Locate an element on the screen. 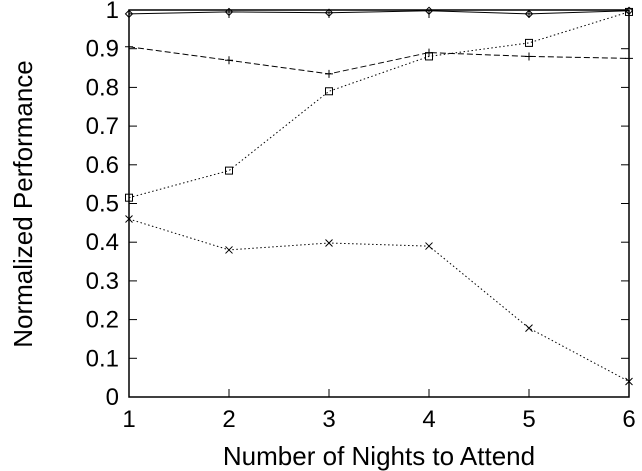 The width and height of the screenshot is (642, 471). x-tick-label: 5 is located at coordinates (528, 419).